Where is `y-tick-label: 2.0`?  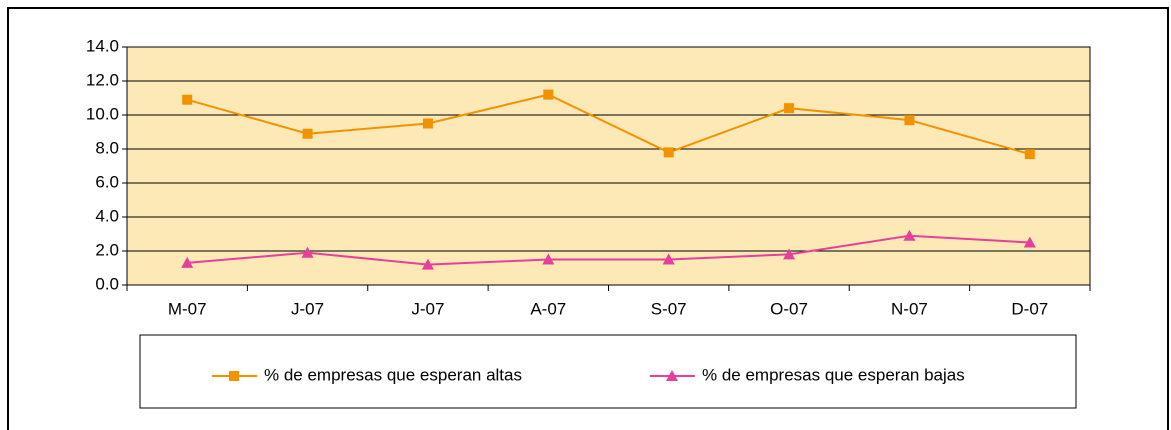 y-tick-label: 2.0 is located at coordinates (107, 249).